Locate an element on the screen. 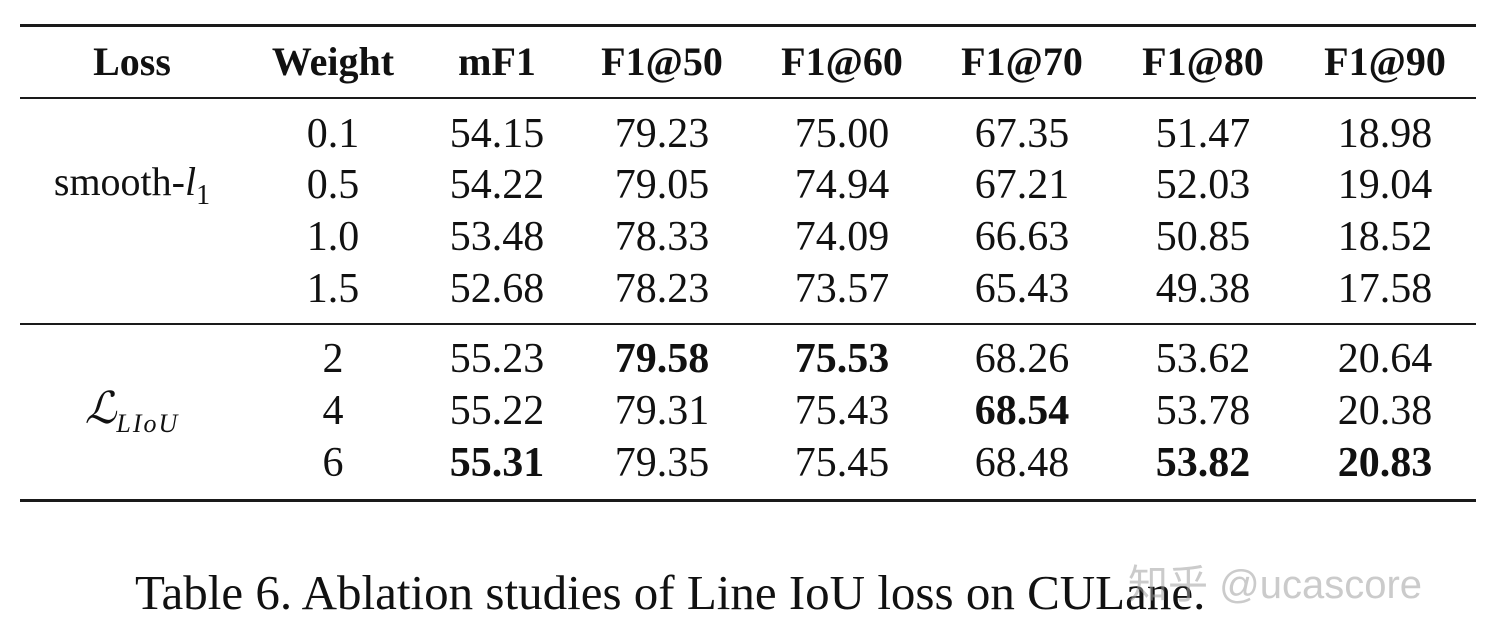 The height and width of the screenshot is (635, 1494). metric-cell: 54.22 is located at coordinates (497, 185).